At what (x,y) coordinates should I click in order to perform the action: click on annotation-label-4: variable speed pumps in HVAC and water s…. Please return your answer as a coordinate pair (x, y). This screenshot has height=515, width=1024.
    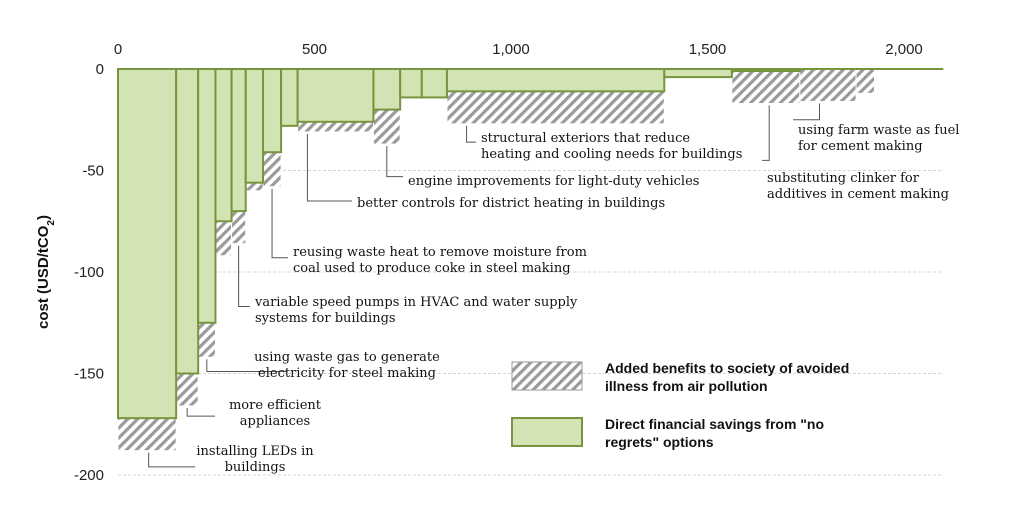
    Looking at the image, I should click on (416, 310).